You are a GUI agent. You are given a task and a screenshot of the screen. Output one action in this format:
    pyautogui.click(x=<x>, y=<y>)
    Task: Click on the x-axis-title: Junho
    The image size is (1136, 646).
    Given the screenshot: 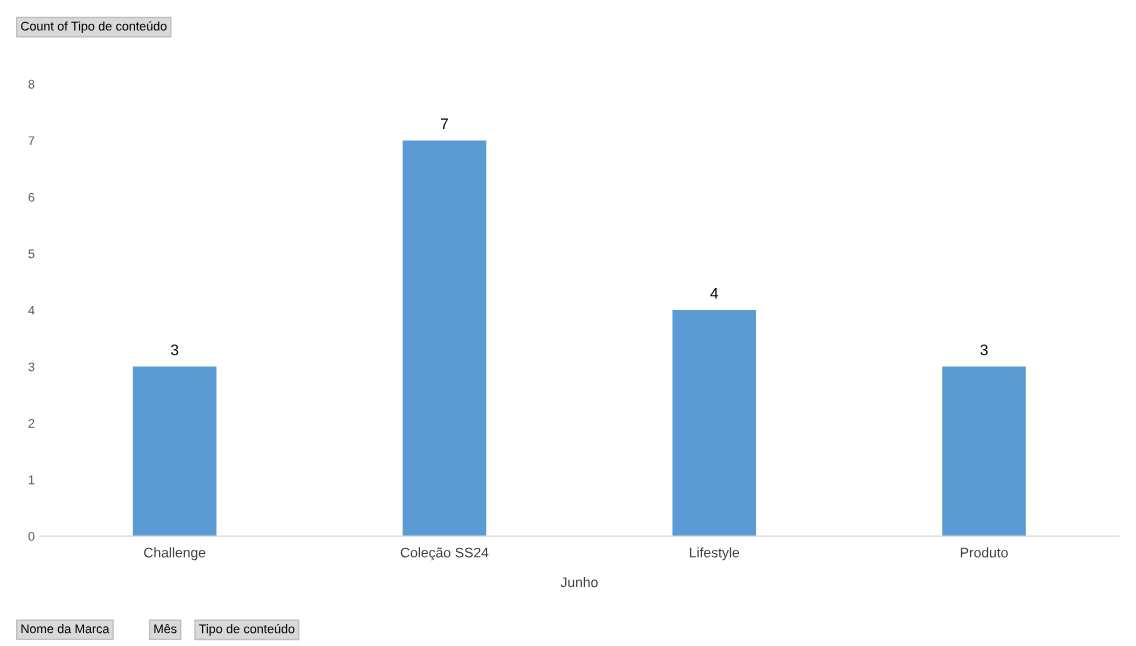 What is the action you would take?
    pyautogui.click(x=579, y=582)
    